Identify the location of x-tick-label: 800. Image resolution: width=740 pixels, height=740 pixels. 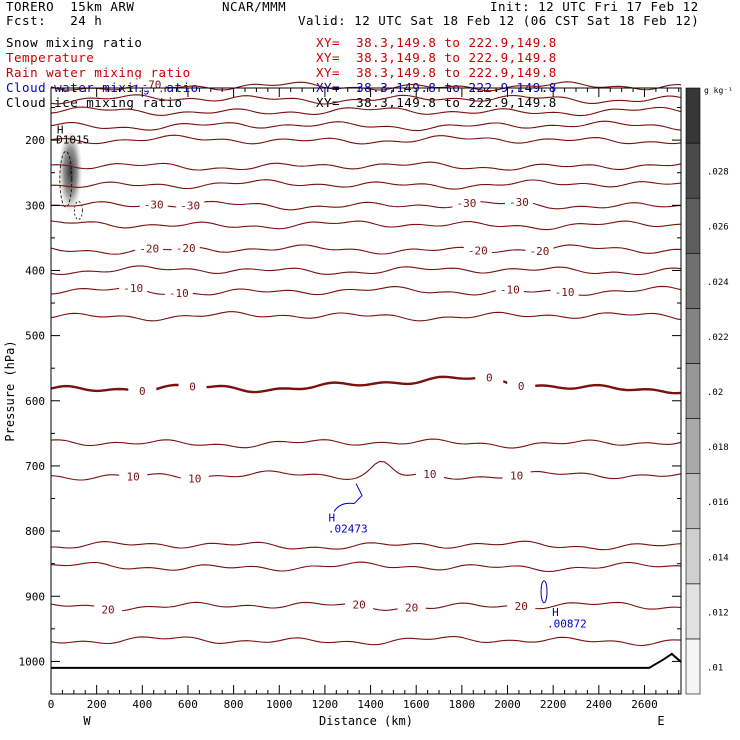
(234, 704).